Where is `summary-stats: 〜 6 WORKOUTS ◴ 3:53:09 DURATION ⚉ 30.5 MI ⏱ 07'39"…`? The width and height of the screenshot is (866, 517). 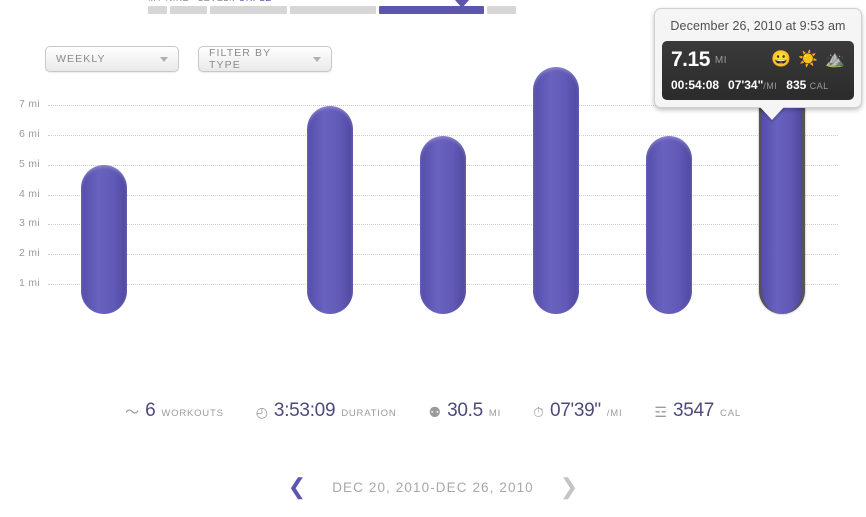
summary-stats: 〜 6 WORKOUTS ◴ 3:53:09 DURATION ⚉ 30.5 MI ⏱ 07'39"… is located at coordinates (433, 411).